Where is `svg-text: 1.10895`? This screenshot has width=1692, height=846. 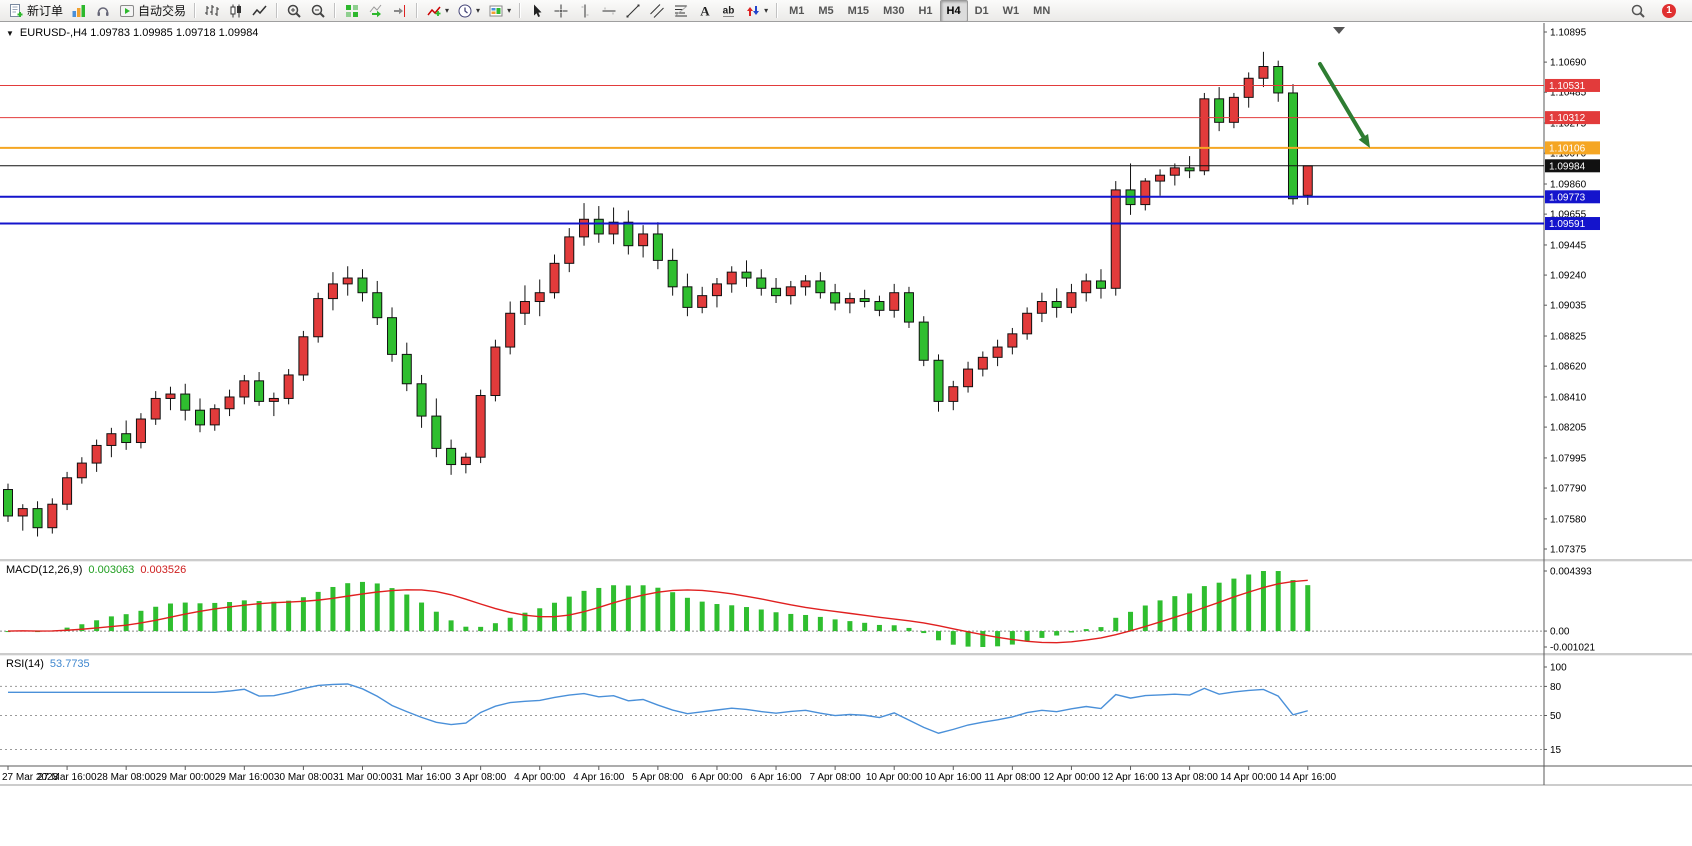
svg-text: 1.10895 is located at coordinates (1568, 33).